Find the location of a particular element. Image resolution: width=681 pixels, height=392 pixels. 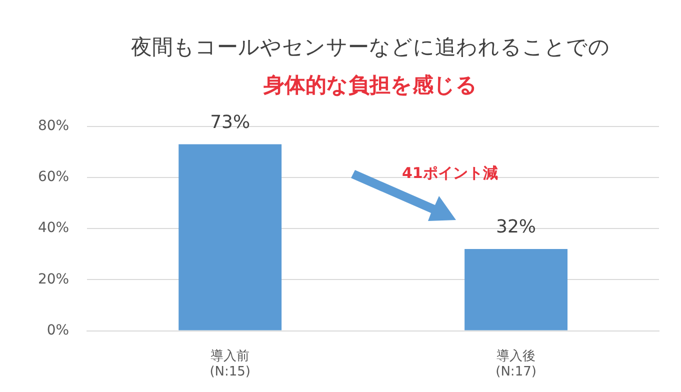

data-label: 73% is located at coordinates (230, 122).